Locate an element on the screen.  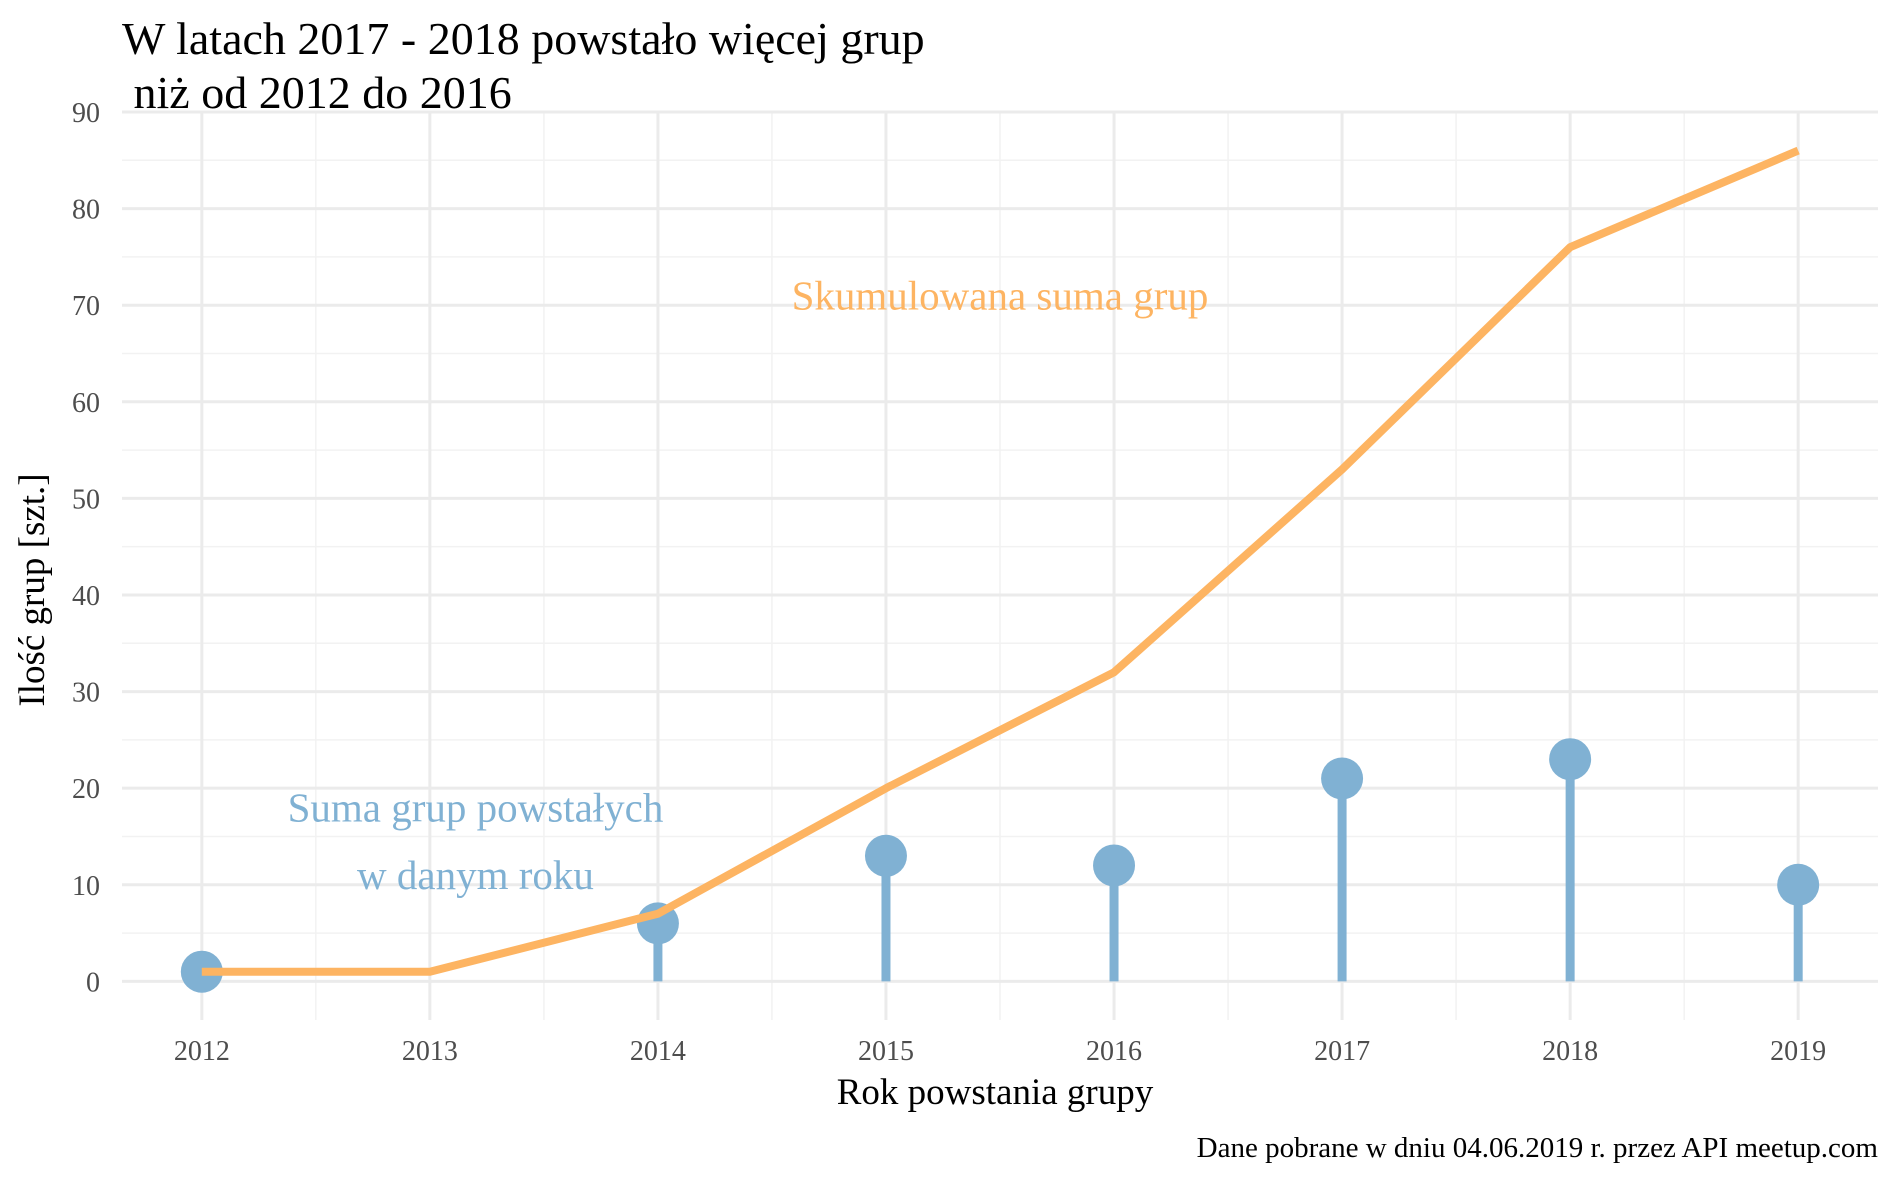
y-tick-label: 60 is located at coordinates (86, 403).